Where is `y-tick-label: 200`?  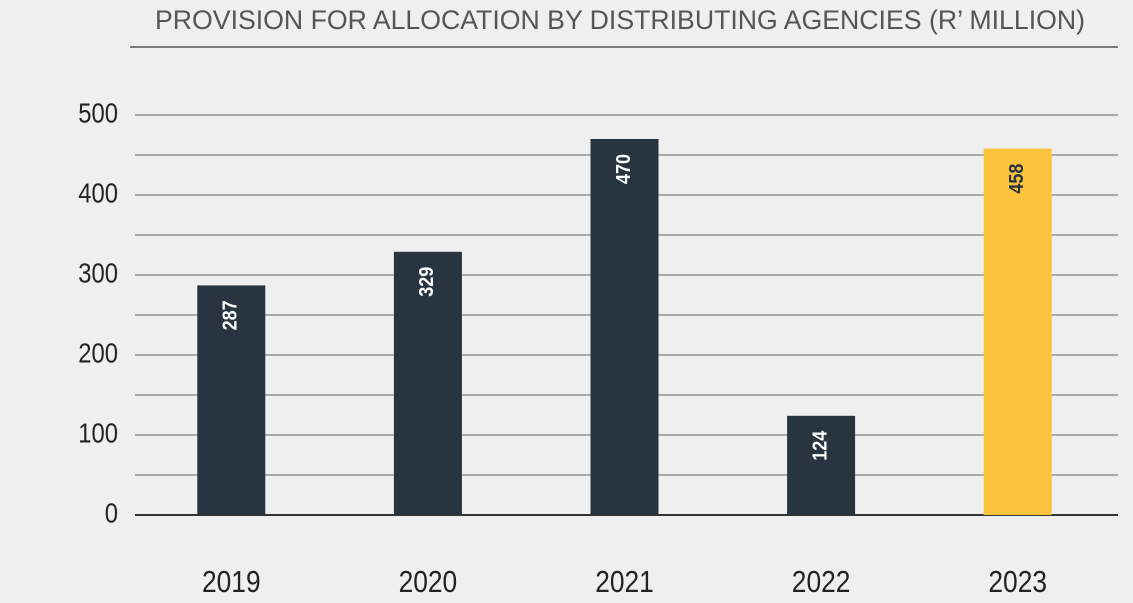
y-tick-label: 200 is located at coordinates (98, 353).